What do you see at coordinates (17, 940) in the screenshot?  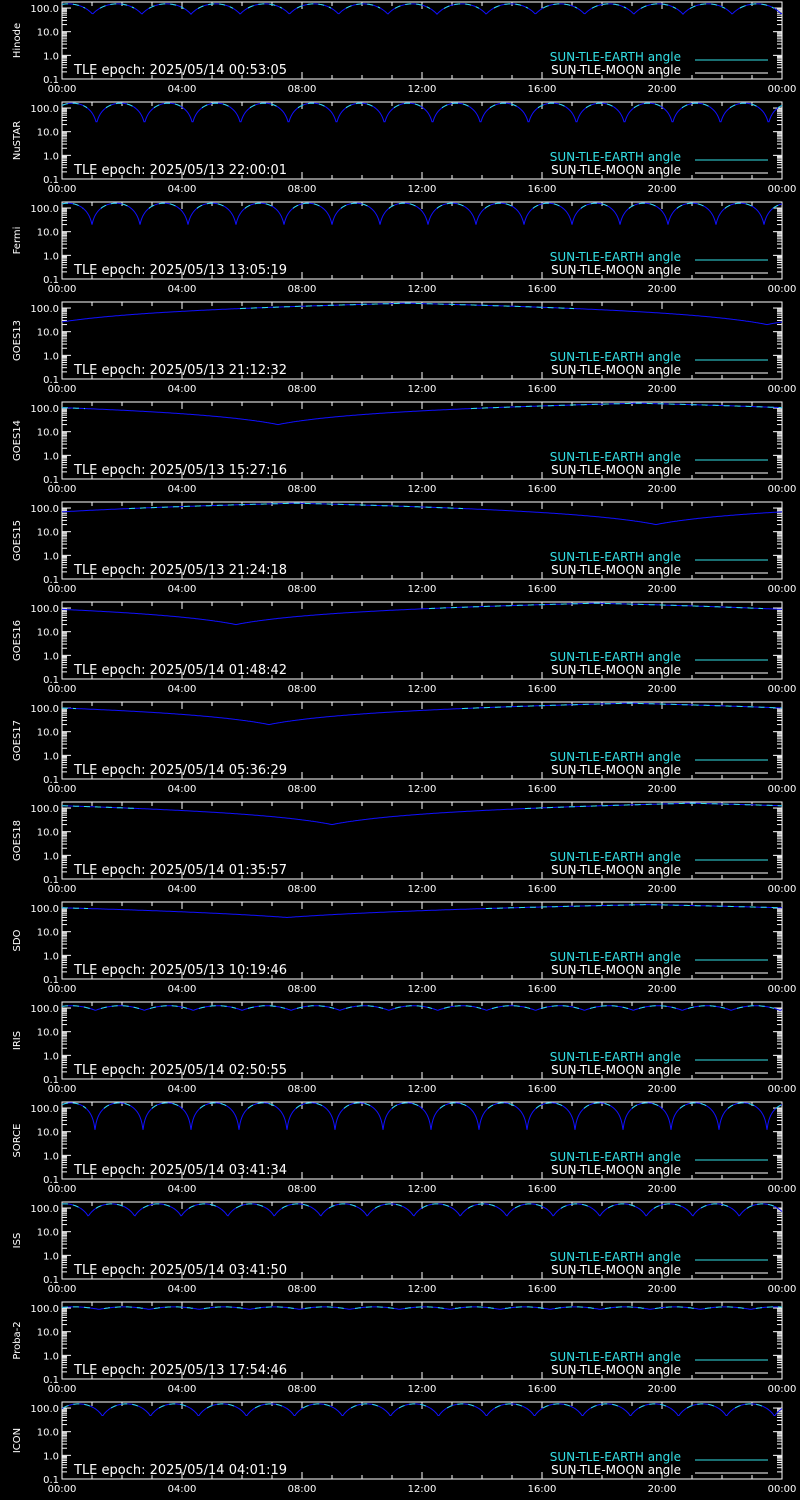 I see `satellite-label: SDO` at bounding box center [17, 940].